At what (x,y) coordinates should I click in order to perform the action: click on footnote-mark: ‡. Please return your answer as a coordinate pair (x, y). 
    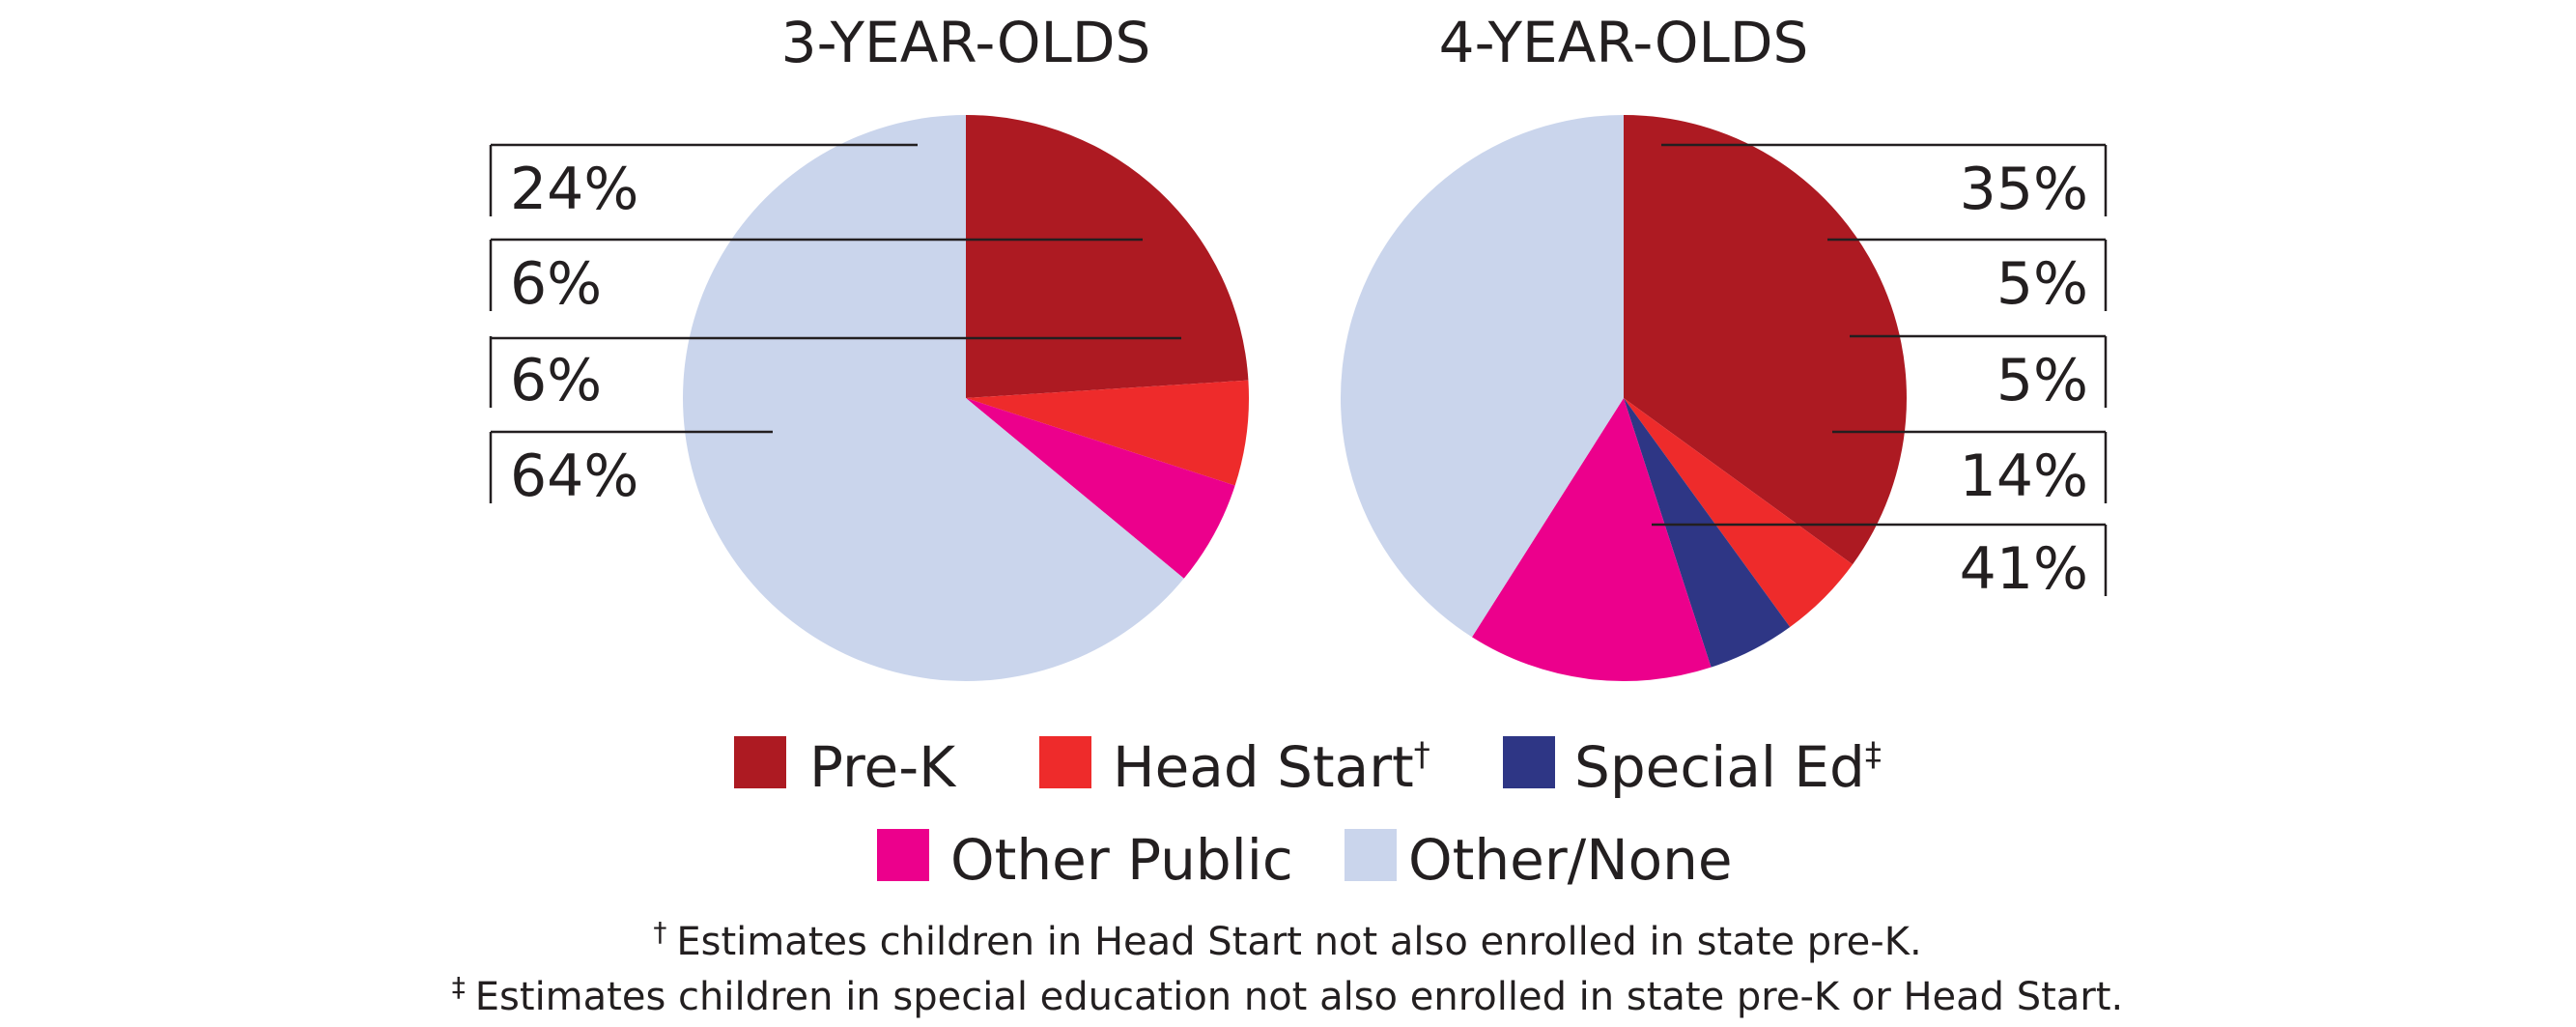
    Looking at the image, I should click on (459, 987).